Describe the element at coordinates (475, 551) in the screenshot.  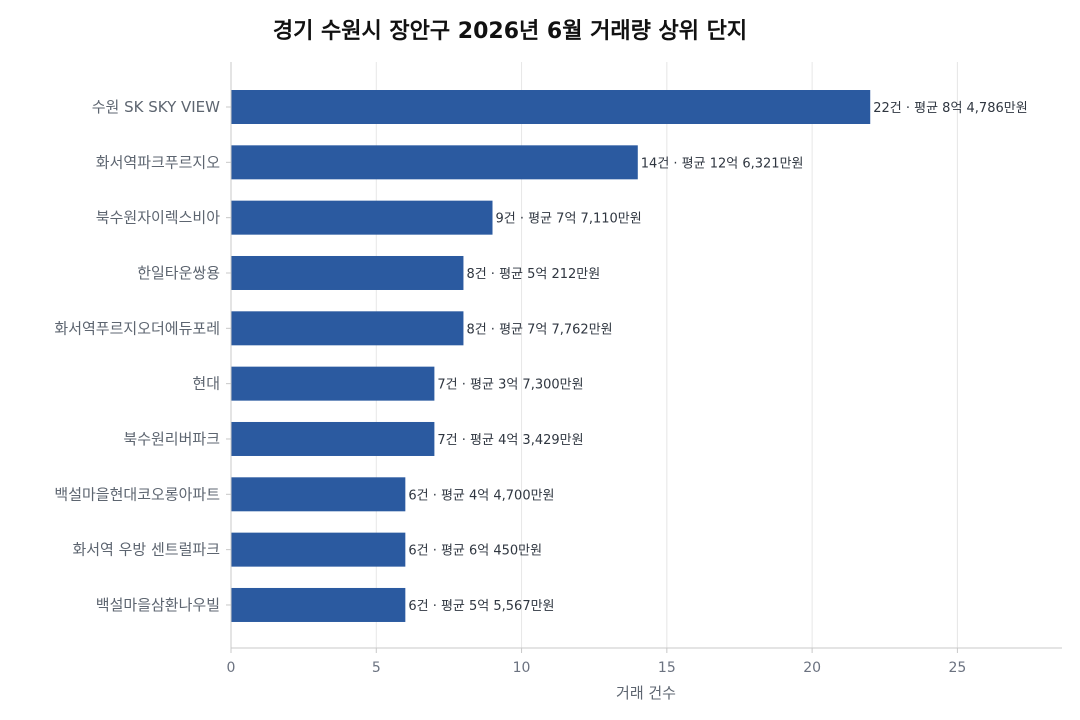
I see `data-label: 6건 · 평균 6억 450만원` at that location.